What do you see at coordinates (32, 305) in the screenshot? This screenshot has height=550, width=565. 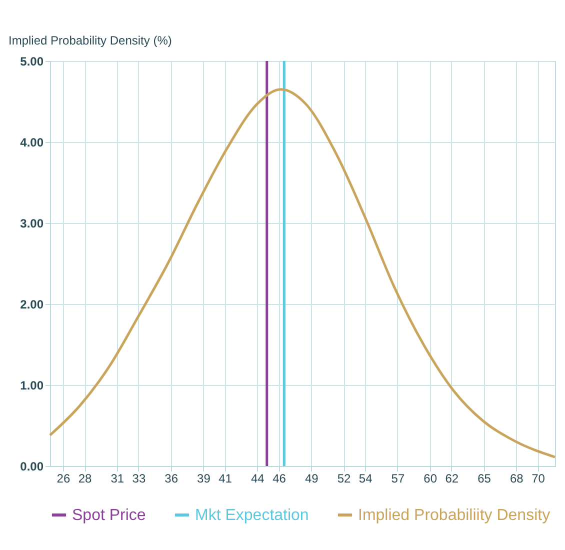 I see `y-tick-label: 2.00` at bounding box center [32, 305].